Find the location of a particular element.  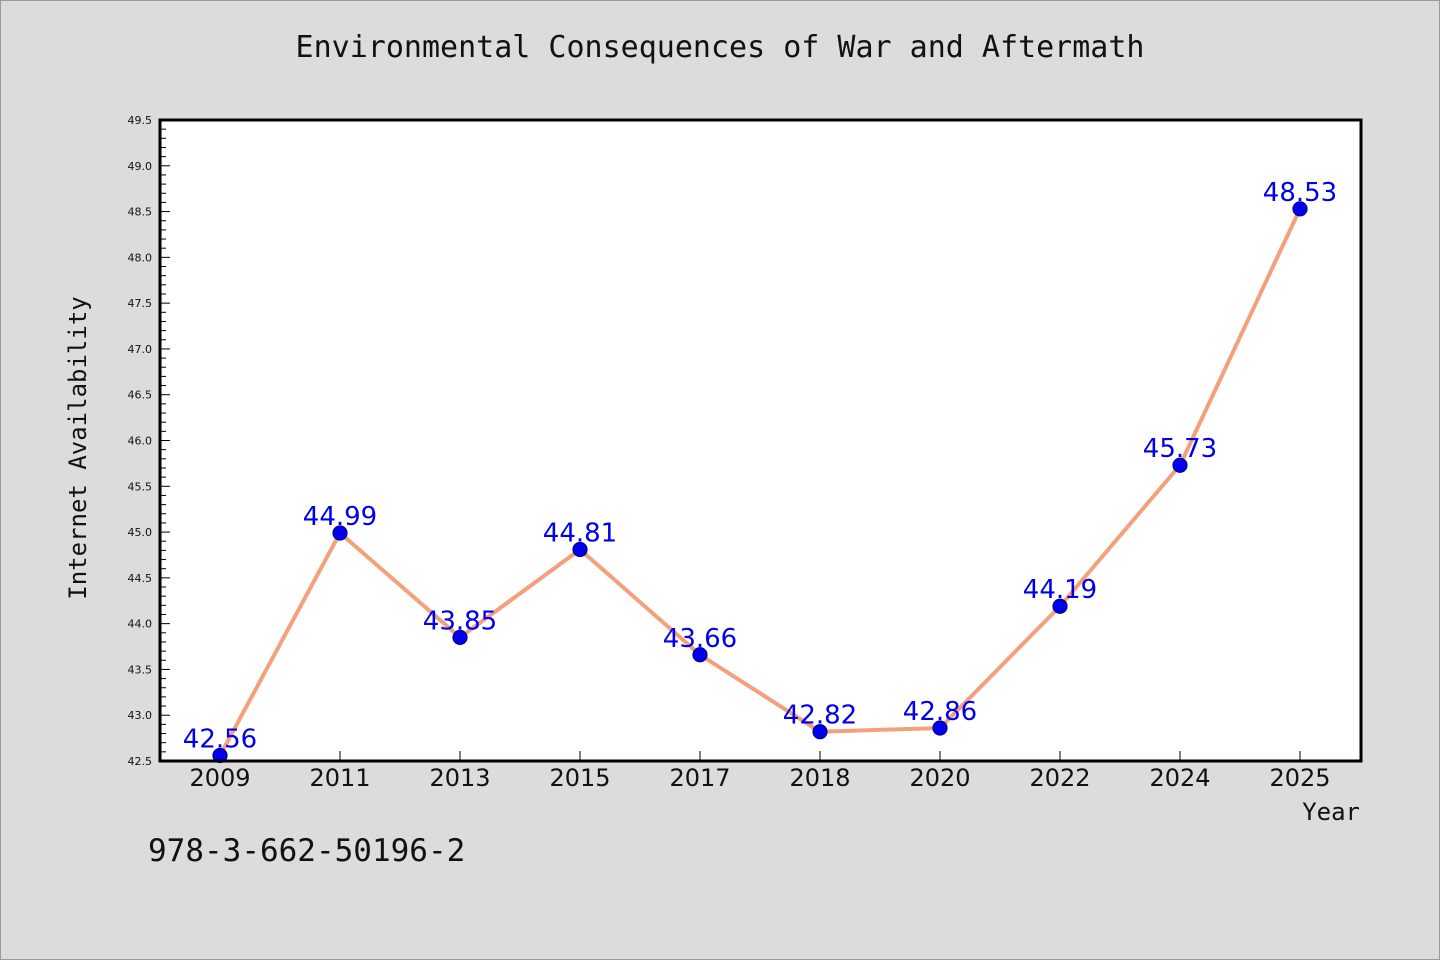

y-tick-label: 49.0 is located at coordinates (140, 166).